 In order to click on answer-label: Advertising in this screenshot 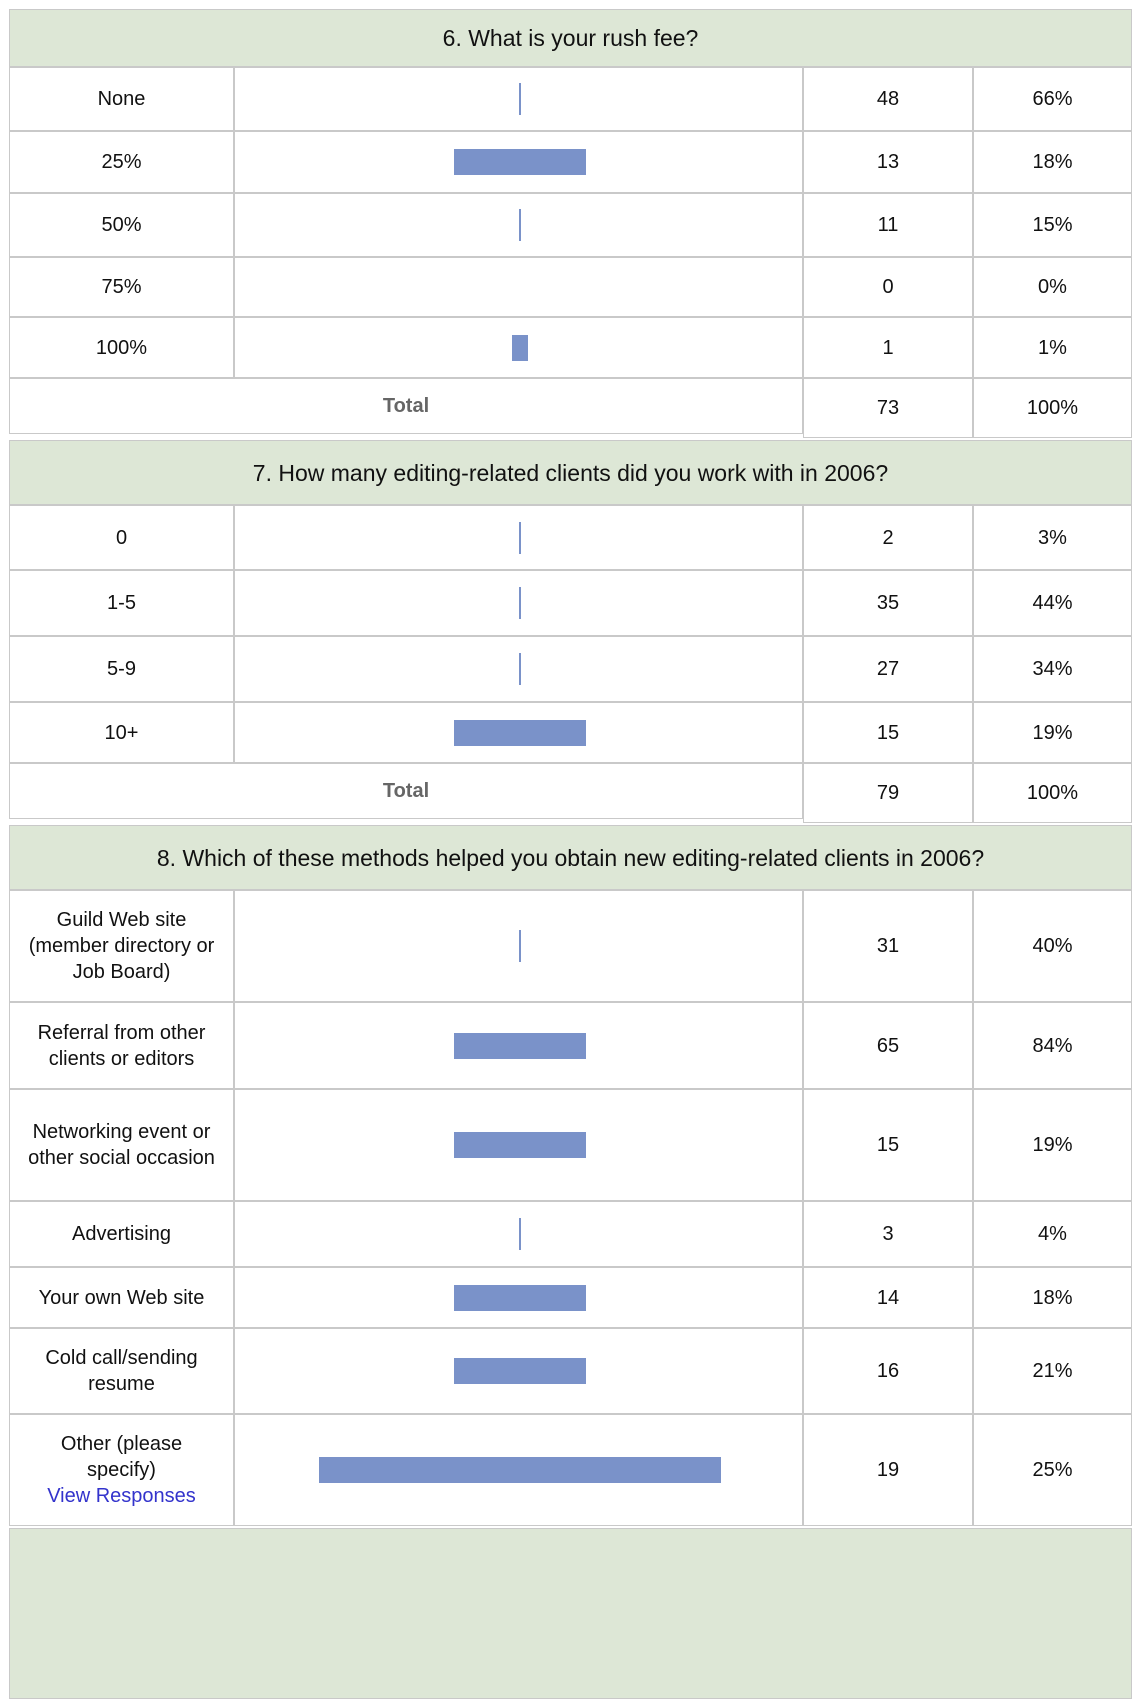, I will do `click(121, 1234)`.